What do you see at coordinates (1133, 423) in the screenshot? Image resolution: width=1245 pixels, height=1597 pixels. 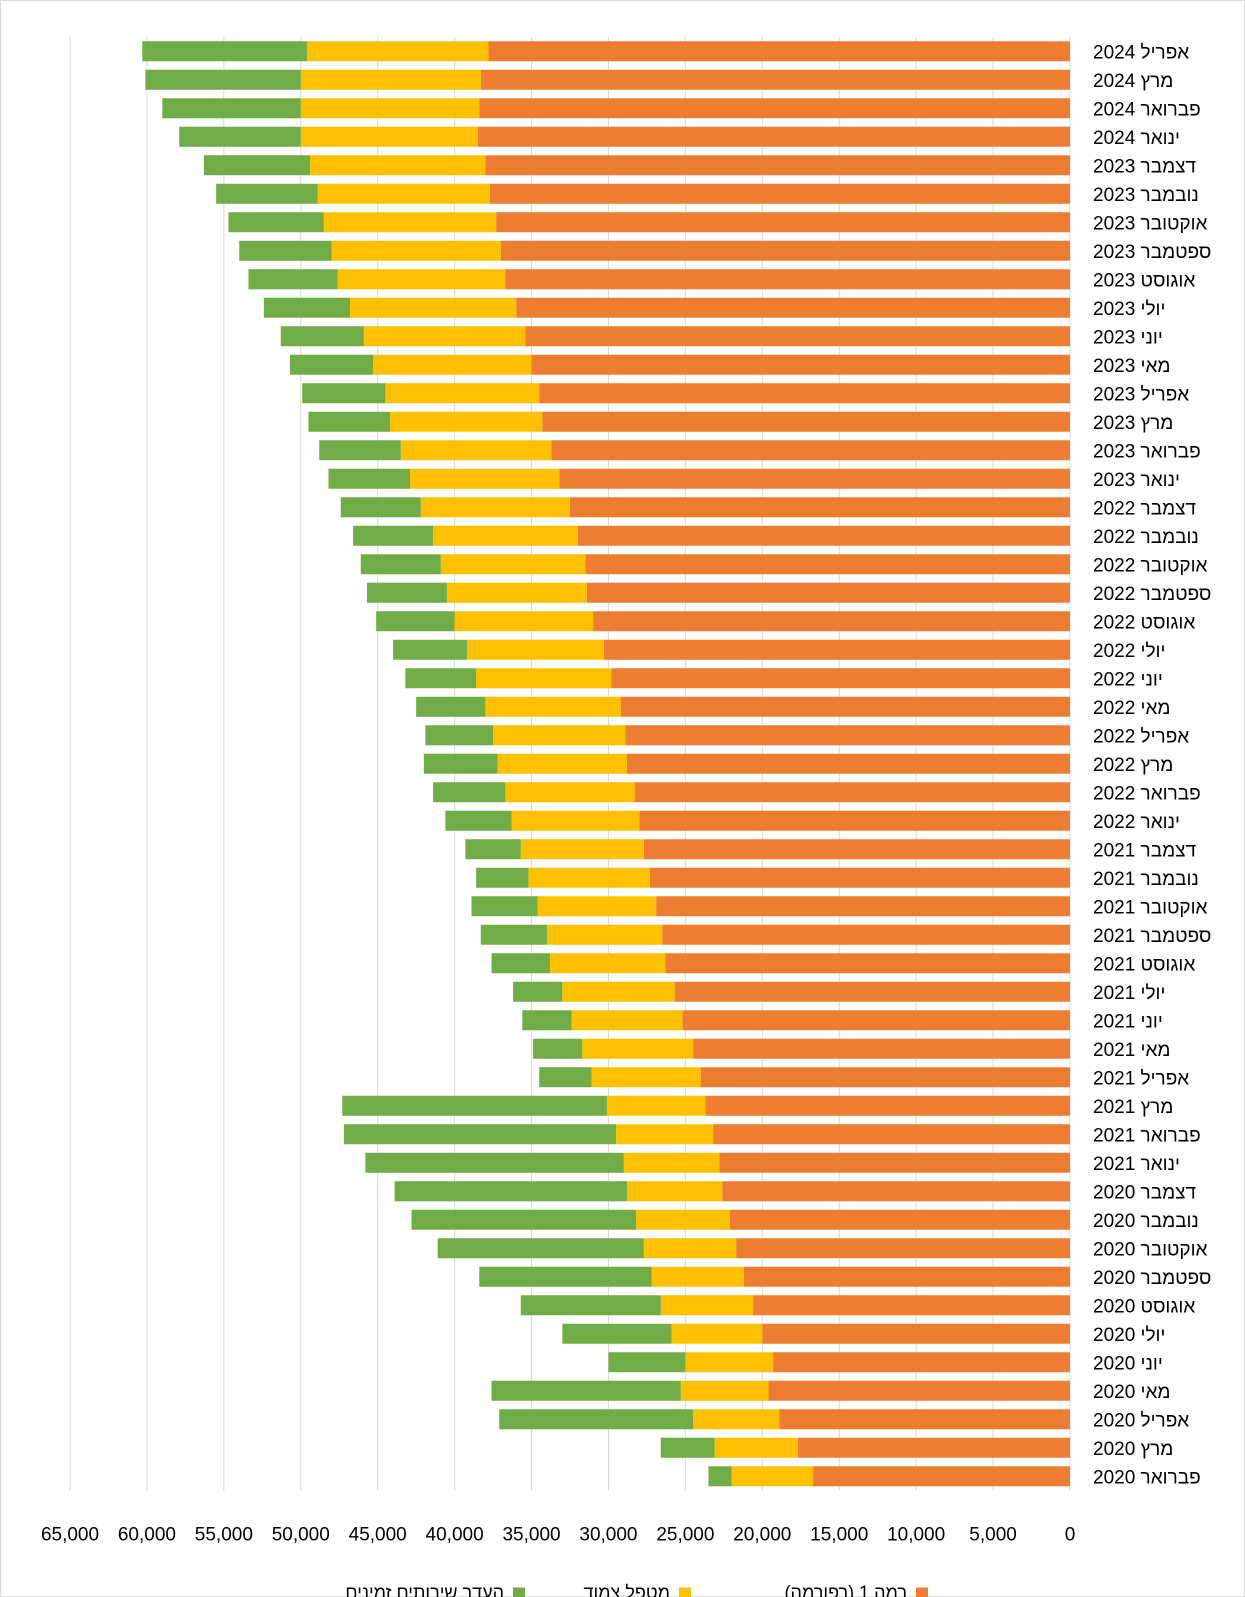 I see `category-label: מרץ 2023` at bounding box center [1133, 423].